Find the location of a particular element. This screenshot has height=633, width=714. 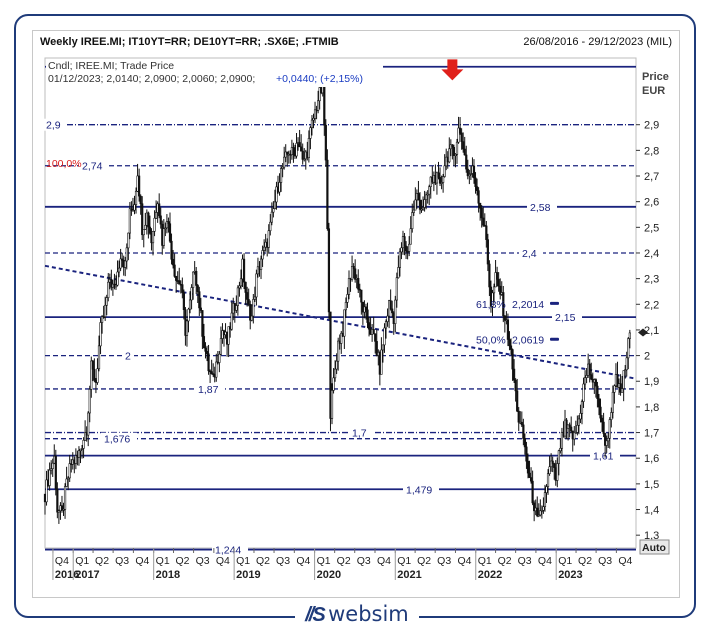

fib-value: 2,2014 is located at coordinates (528, 305).